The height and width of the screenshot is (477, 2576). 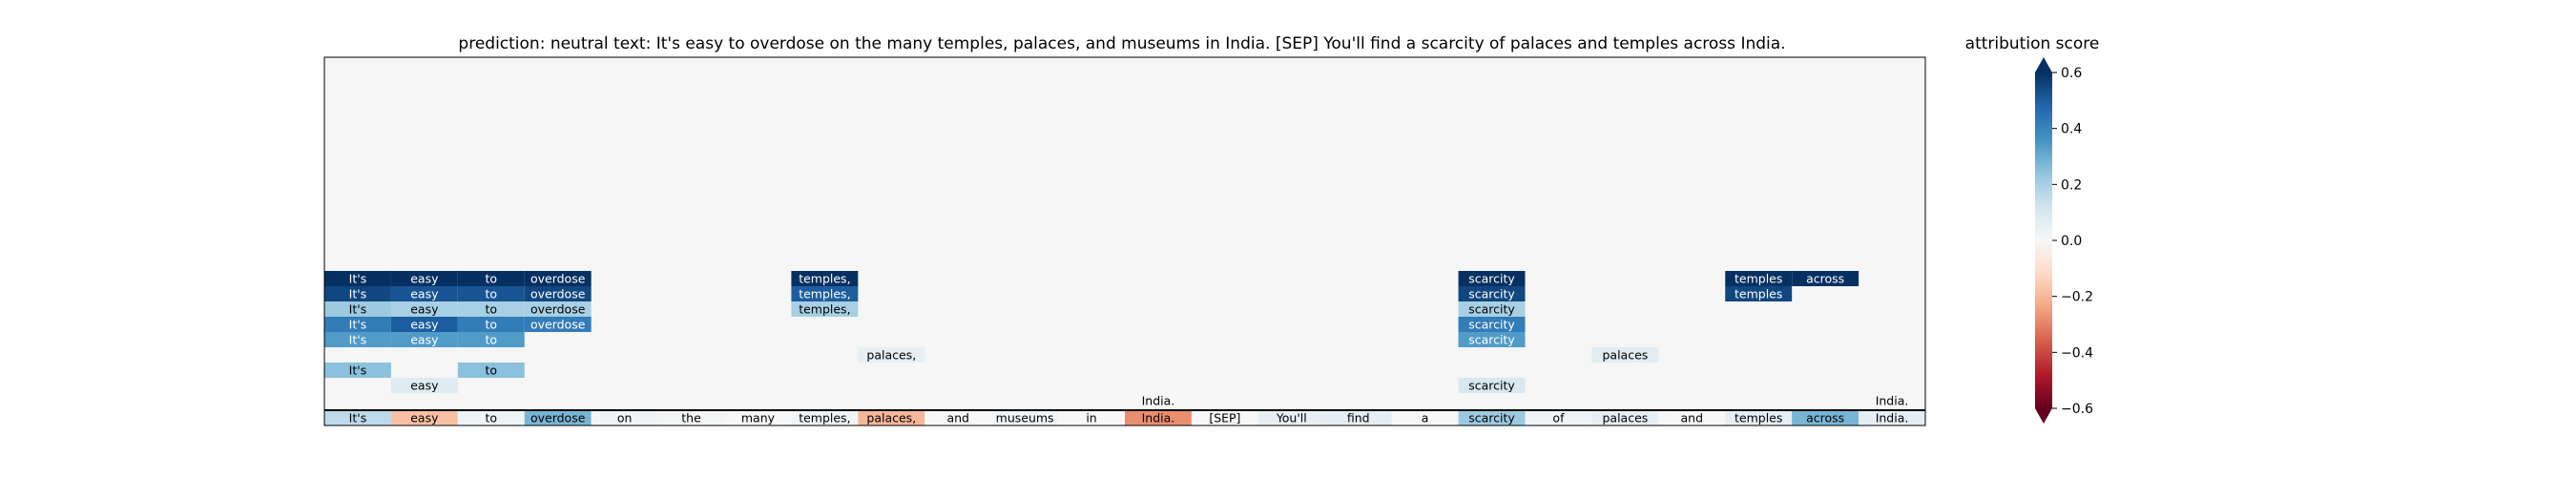 I want to click on heatmap-cell-label: in, so click(x=1091, y=418).